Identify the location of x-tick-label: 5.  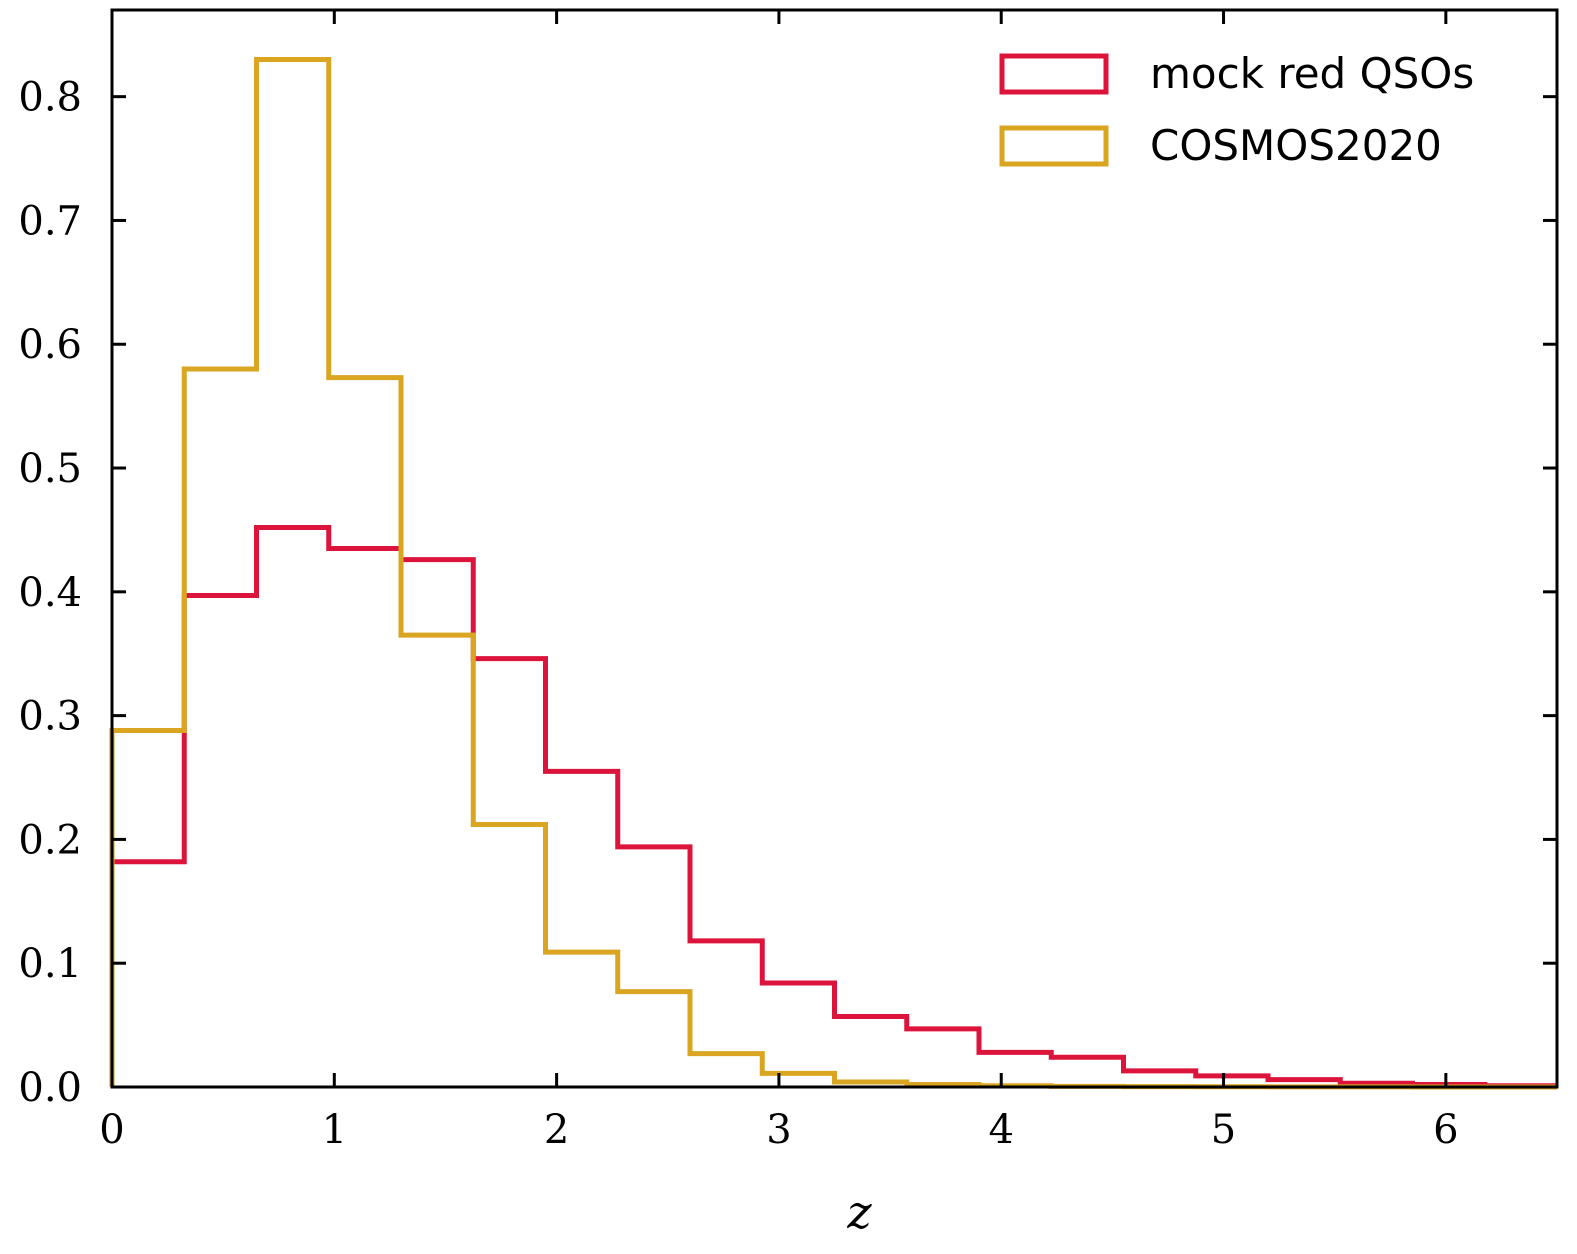
(1223, 1130).